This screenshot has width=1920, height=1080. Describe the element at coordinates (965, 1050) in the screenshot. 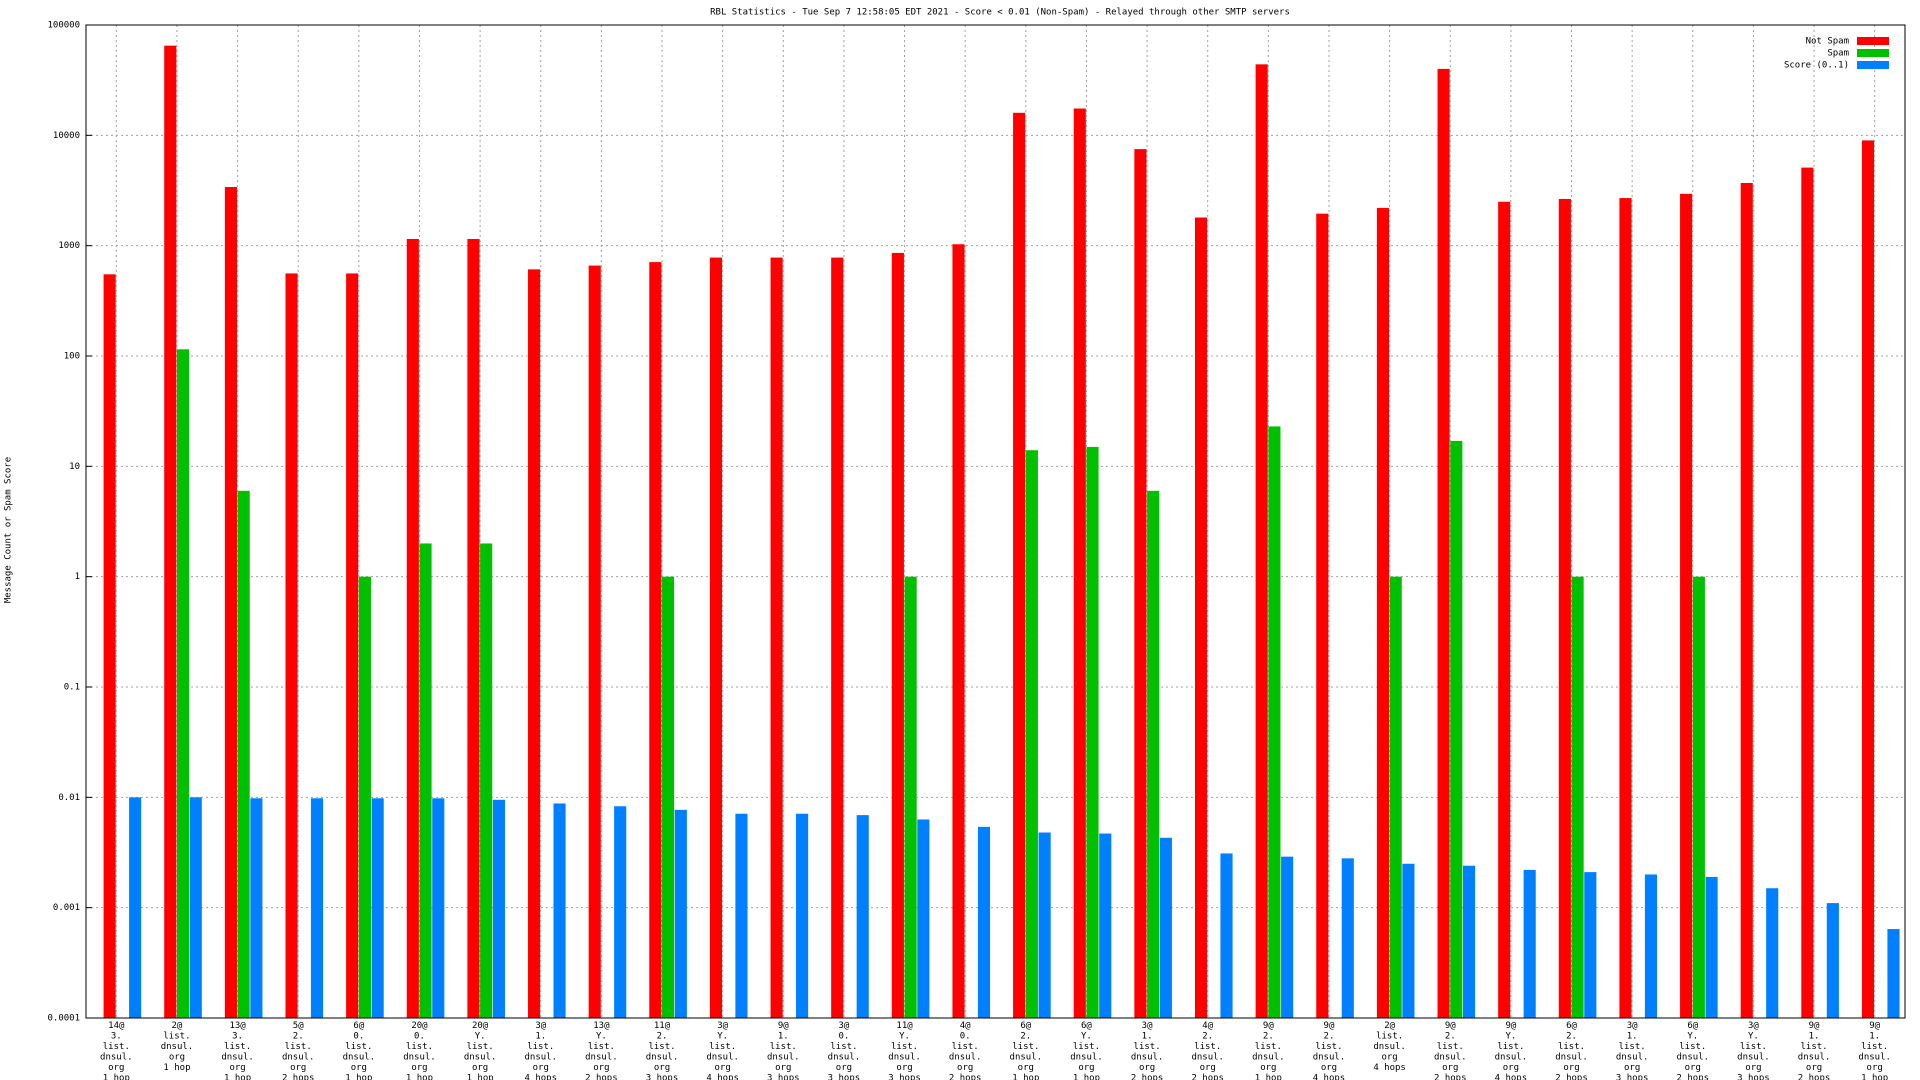

I see `x-tick-label: 4@ 0. list. dnsul. org 2 hops` at that location.